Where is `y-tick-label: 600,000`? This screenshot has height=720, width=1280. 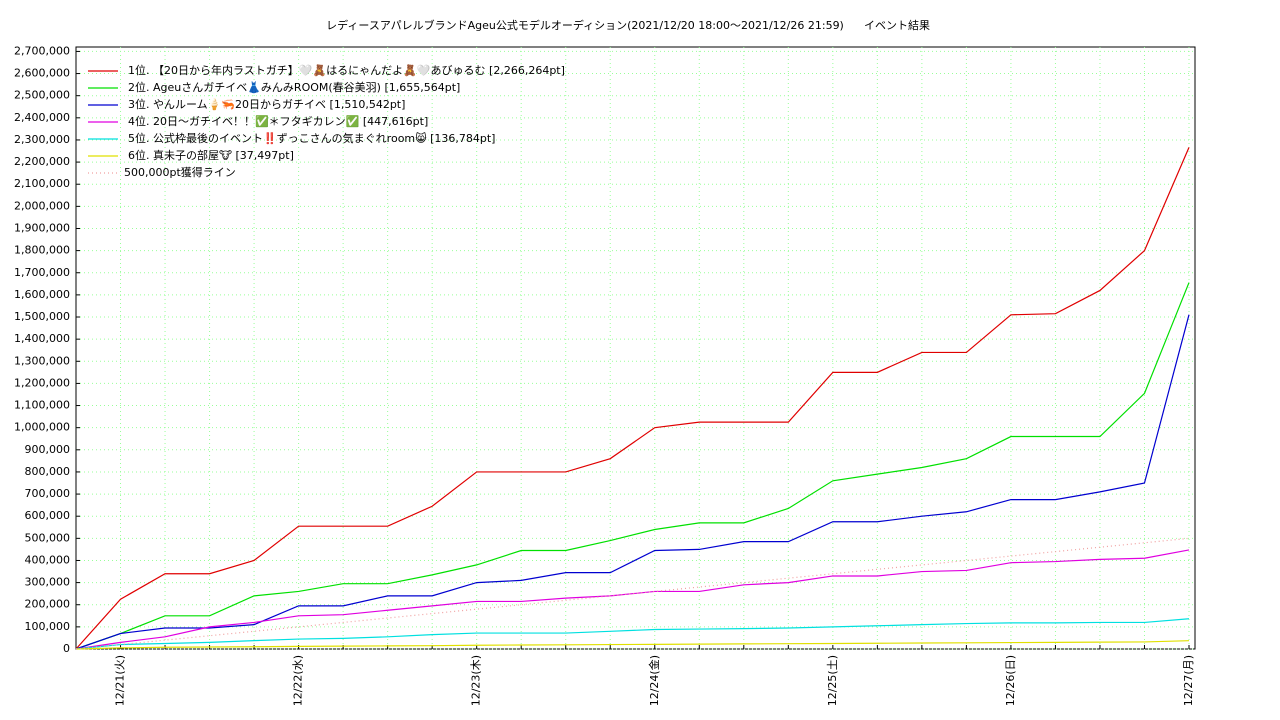 y-tick-label: 600,000 is located at coordinates (48, 515).